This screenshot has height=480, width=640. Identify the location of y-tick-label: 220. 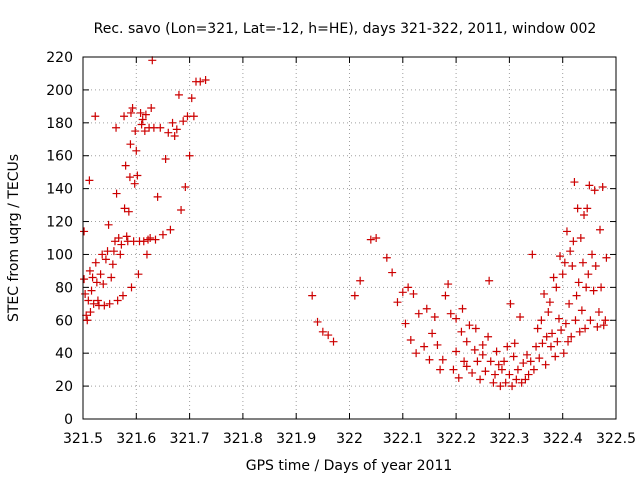
(59, 58).